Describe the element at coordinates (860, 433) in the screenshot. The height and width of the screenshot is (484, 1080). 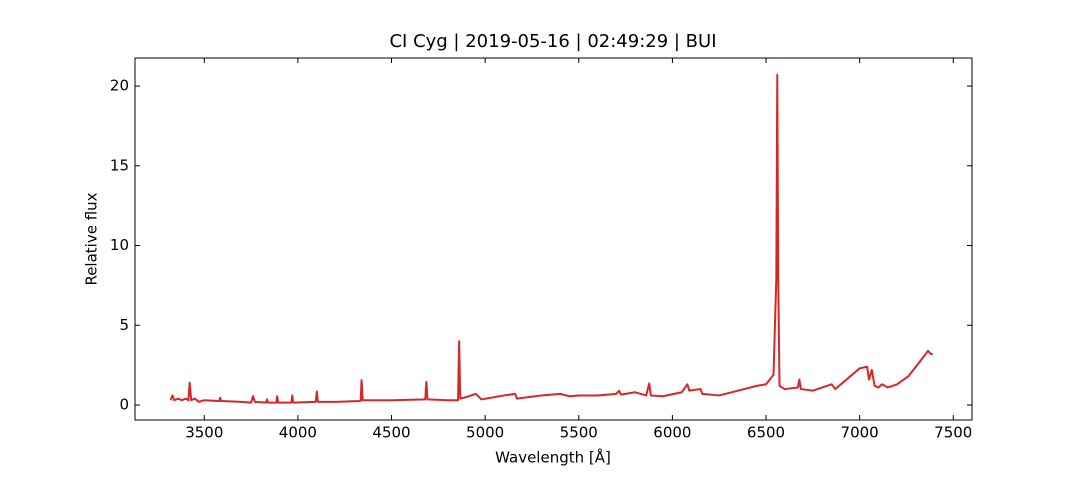
I see `x-tick-label: 7000` at that location.